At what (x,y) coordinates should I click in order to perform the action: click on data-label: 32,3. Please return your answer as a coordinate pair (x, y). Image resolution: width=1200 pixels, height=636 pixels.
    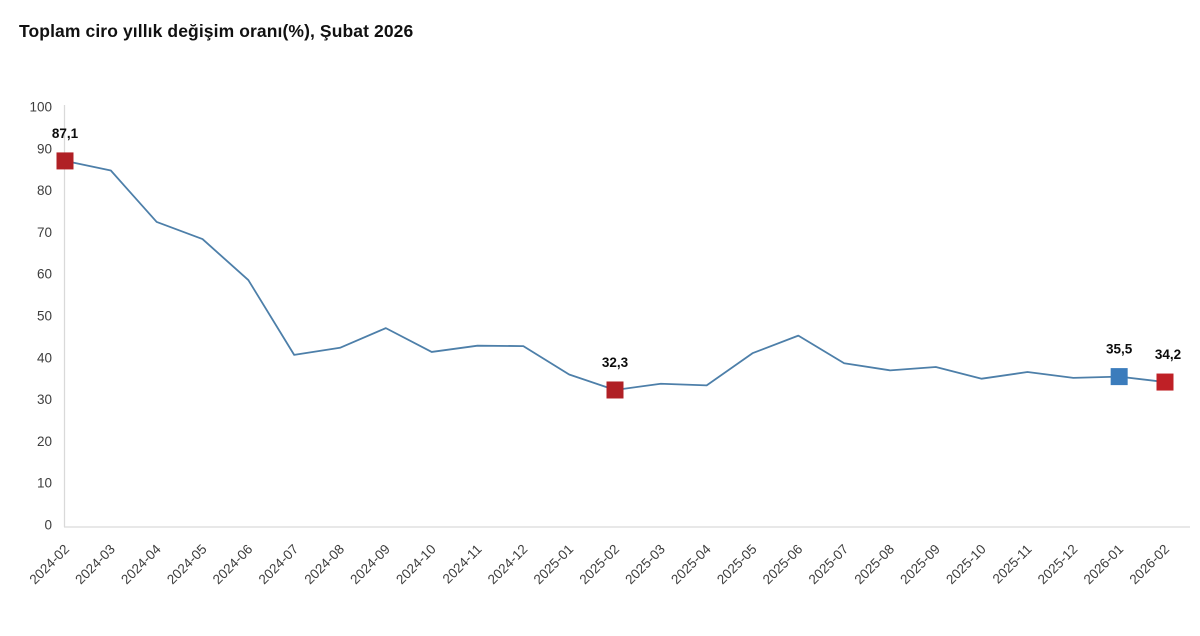
    Looking at the image, I should click on (615, 362).